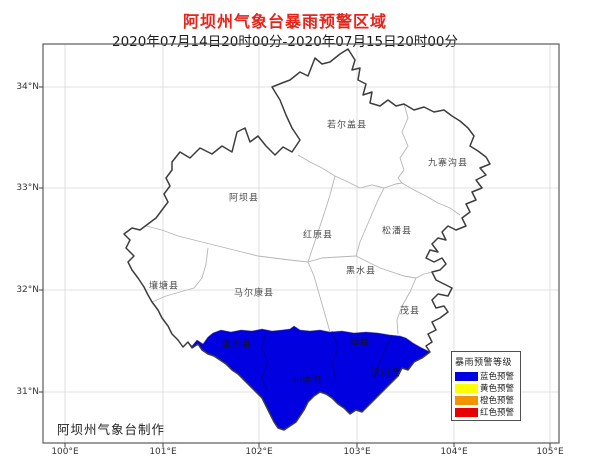 Image resolution: width=600 pixels, height=469 pixels. What do you see at coordinates (259, 452) in the screenshot?
I see `lon-tick-label: 102°E` at bounding box center [259, 452].